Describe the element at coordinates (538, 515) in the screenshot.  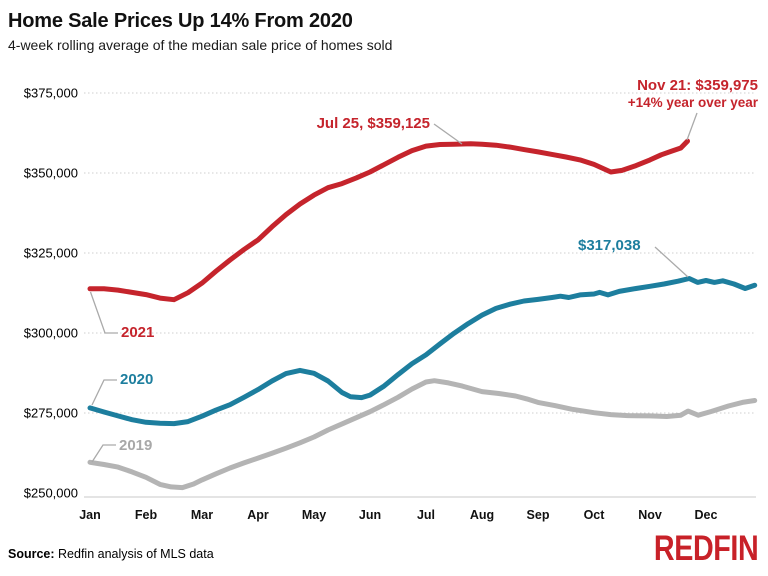
I see `x-tick-label: Sep` at that location.